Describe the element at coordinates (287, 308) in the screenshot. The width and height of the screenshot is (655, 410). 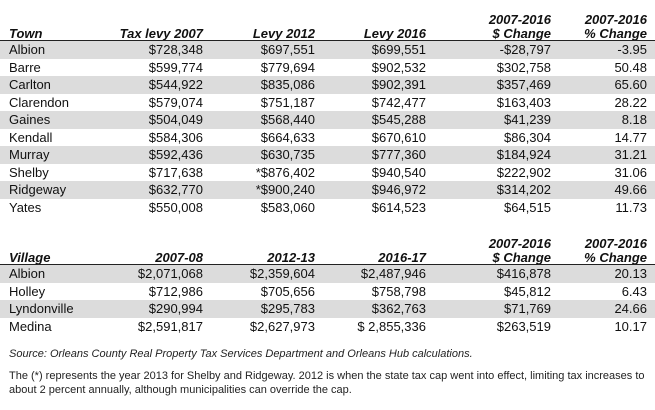
I see `levy-b-cell: $295,783` at that location.